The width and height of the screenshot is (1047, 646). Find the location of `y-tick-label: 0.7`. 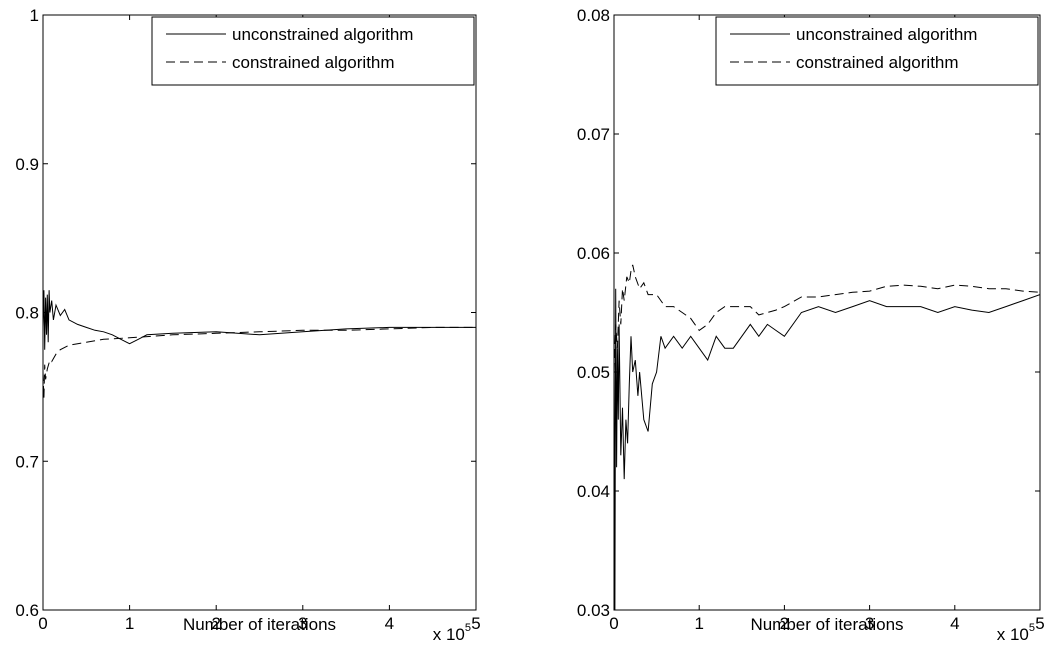

y-tick-label: 0.7 is located at coordinates (27, 461).